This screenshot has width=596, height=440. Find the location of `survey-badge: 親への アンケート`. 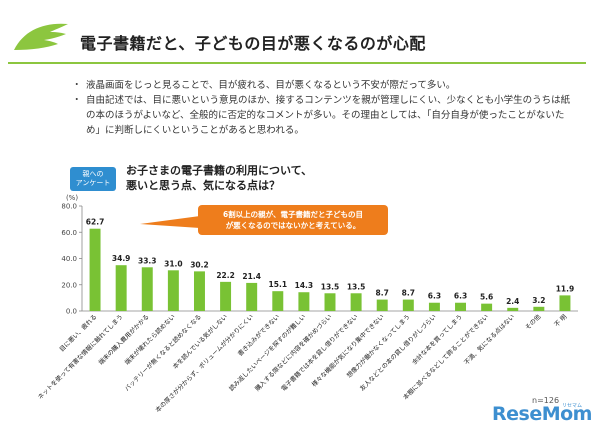

survey-badge: 親への アンケート is located at coordinates (93, 179).